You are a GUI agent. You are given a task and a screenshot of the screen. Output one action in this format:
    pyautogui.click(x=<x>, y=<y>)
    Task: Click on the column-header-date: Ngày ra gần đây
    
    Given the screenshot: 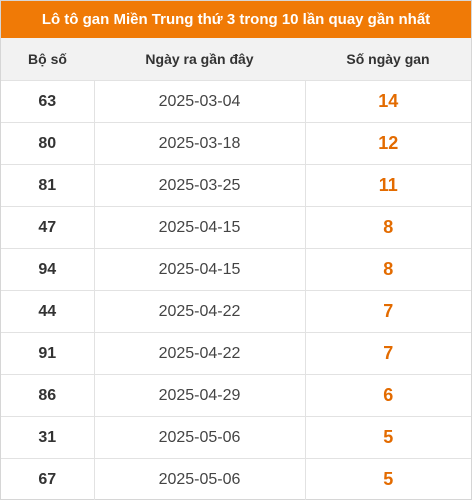 What is the action you would take?
    pyautogui.click(x=199, y=59)
    